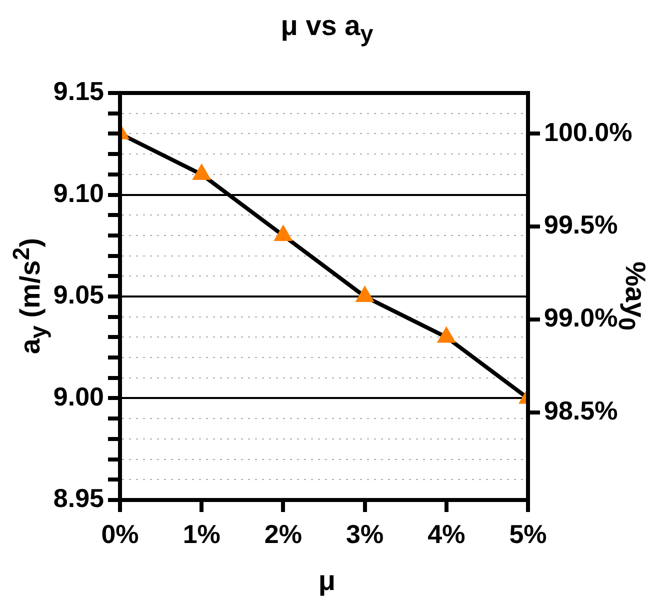  I want to click on y-tick-label: 9.05, so click(78, 295).